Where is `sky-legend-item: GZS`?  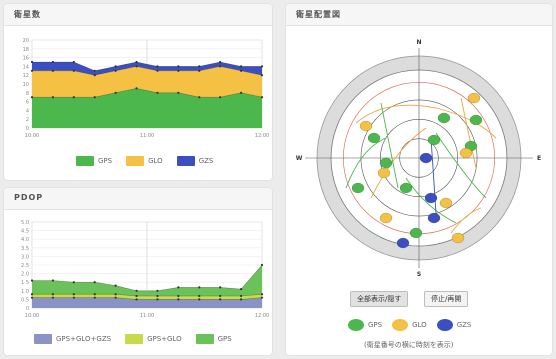 sky-legend-item: GZS is located at coordinates (453, 325).